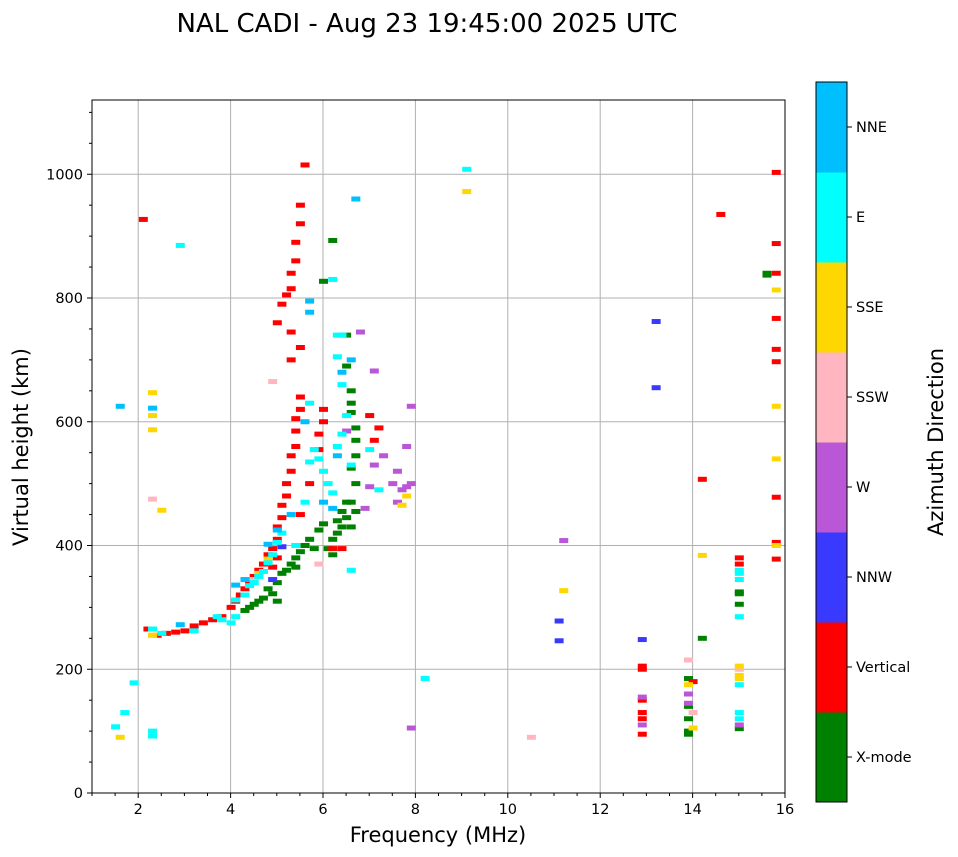 The image size is (958, 857). Describe the element at coordinates (64, 175) in the screenshot. I see `y-tick-label: 1000` at that location.